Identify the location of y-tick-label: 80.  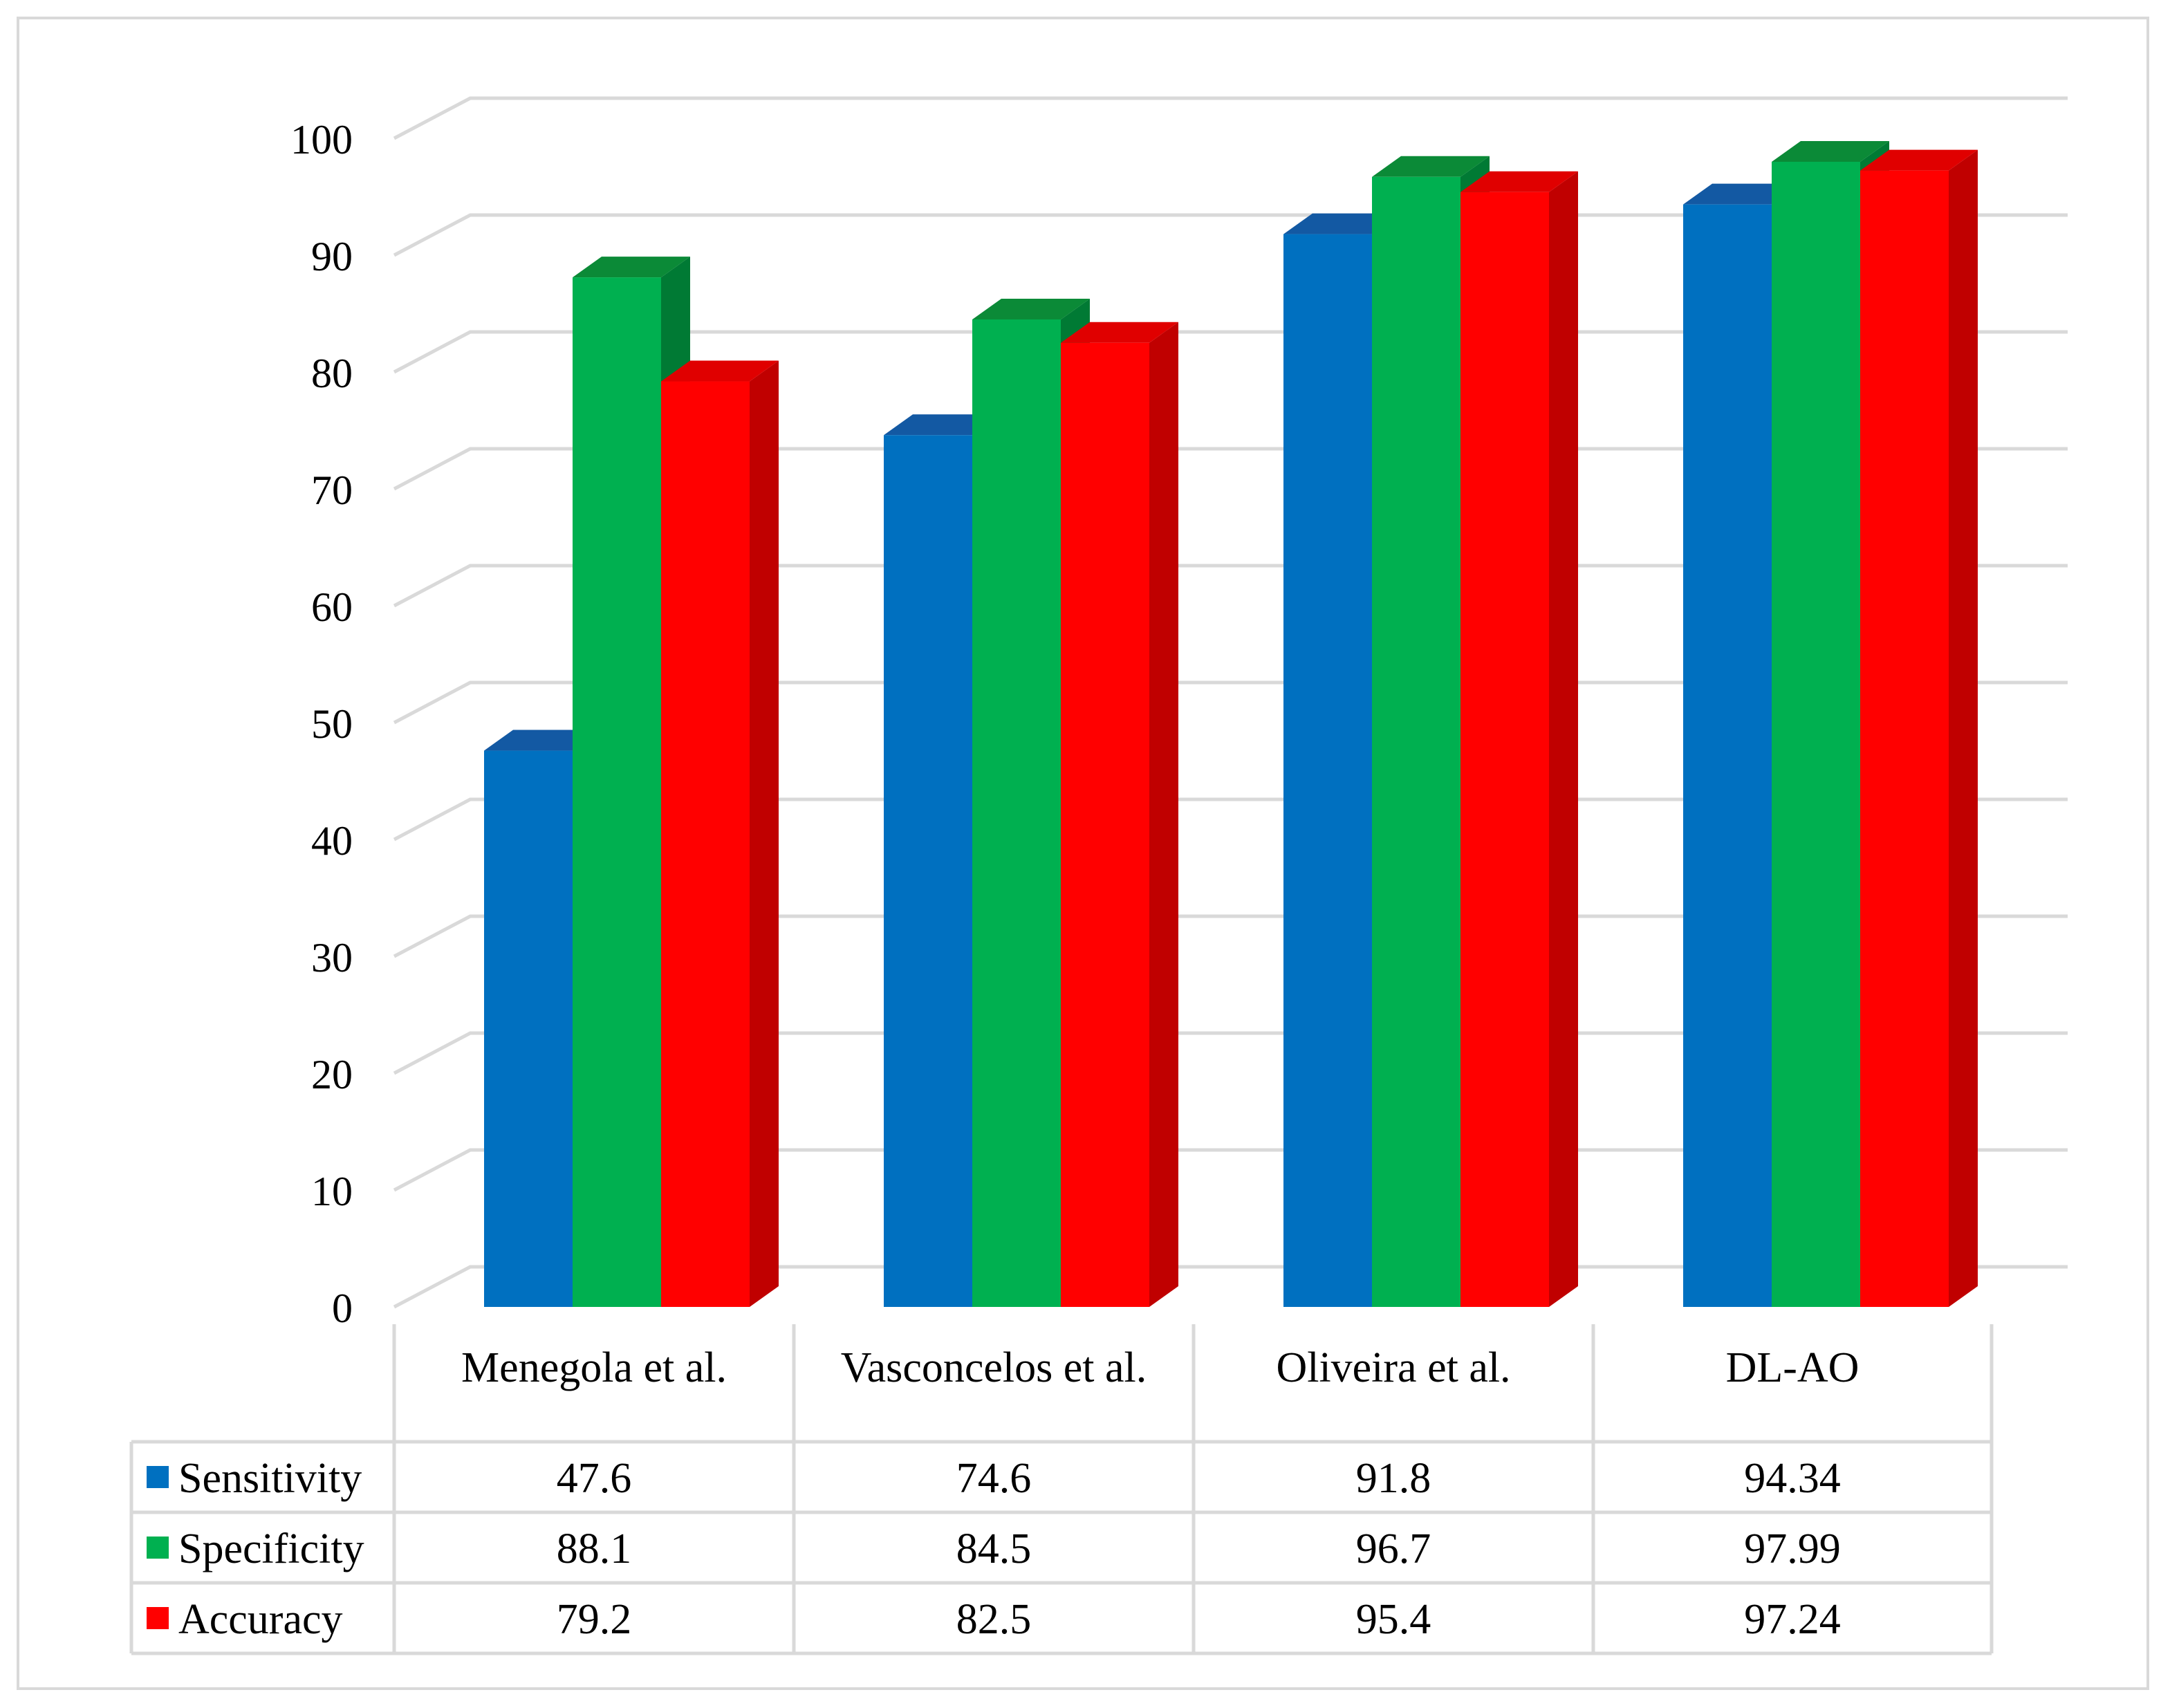
(332, 373).